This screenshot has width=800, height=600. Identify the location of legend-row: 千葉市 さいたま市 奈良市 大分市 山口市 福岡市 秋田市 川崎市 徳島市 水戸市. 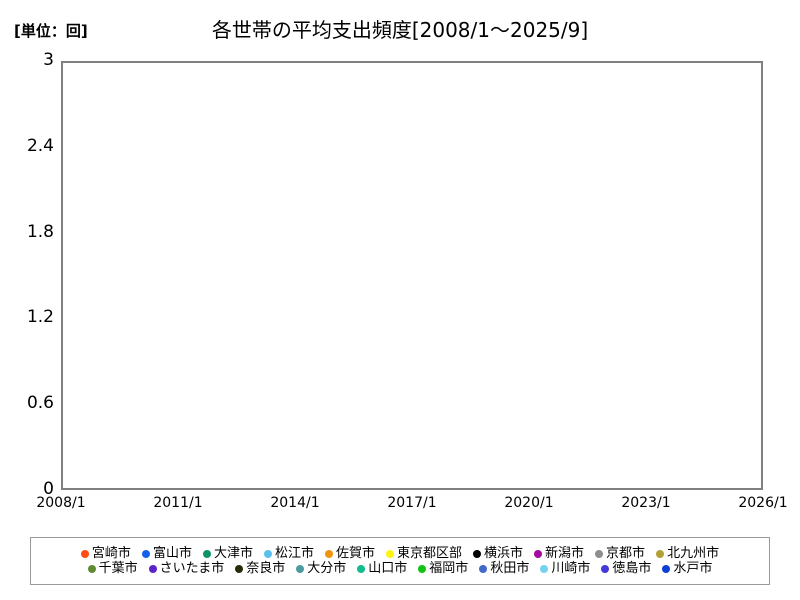
(399, 568).